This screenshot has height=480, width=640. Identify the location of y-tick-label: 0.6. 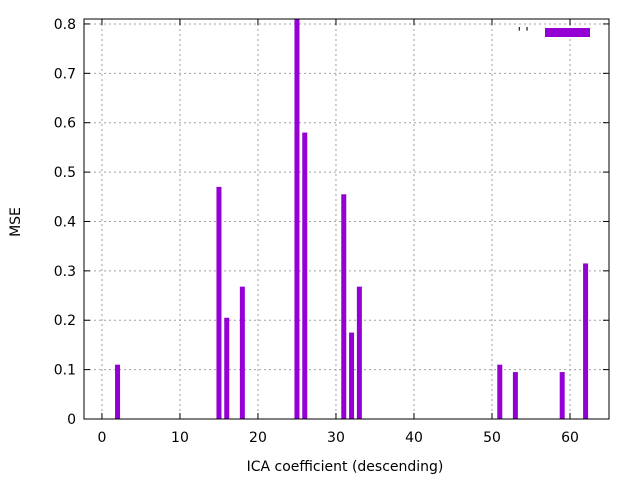
(65, 124).